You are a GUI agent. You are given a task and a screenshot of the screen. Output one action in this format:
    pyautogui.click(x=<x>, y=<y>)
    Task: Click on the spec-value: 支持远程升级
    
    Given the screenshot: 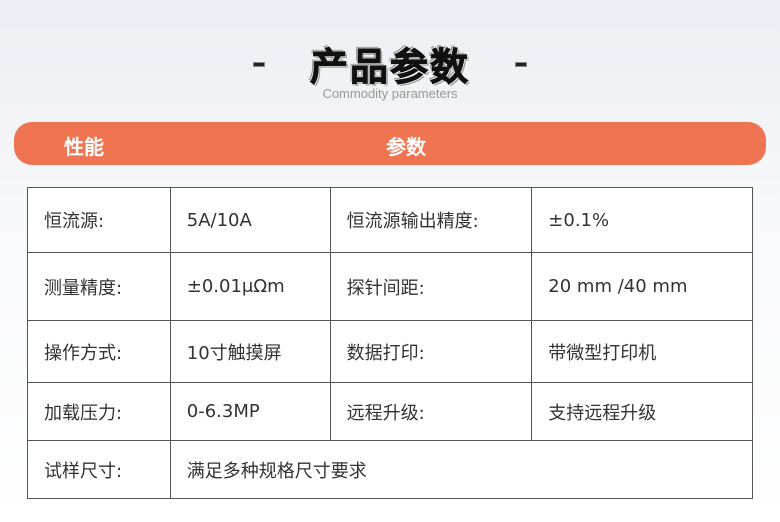 What is the action you would take?
    pyautogui.click(x=642, y=411)
    